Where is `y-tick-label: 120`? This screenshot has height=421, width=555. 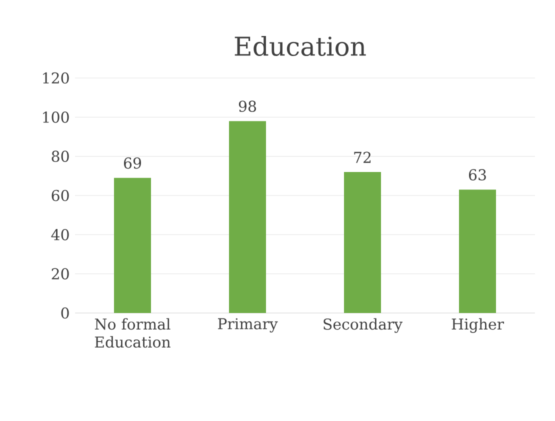
y-tick-label: 120 is located at coordinates (56, 78).